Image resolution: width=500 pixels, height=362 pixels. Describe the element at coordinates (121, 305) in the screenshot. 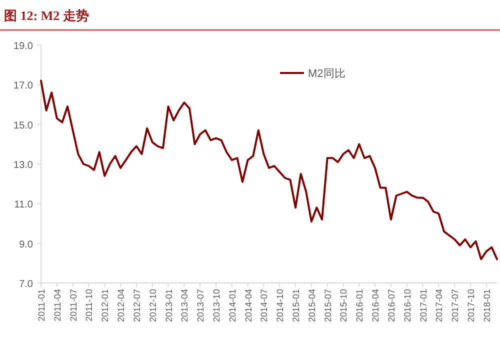

I see `x-tick-label: 2012-04` at that location.